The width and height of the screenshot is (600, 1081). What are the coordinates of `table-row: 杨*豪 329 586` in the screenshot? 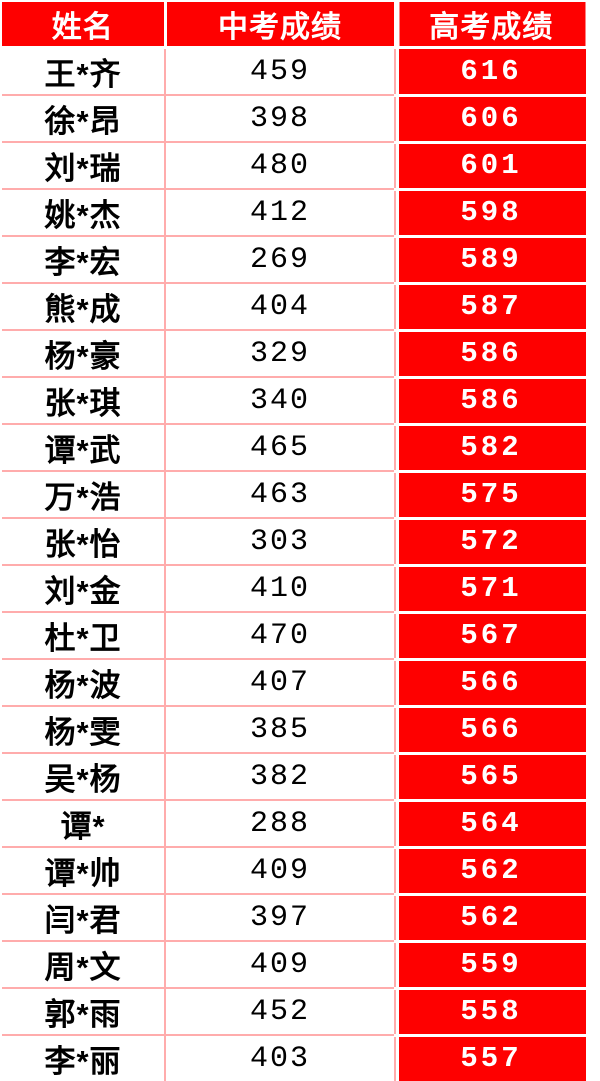 It's located at (294, 354).